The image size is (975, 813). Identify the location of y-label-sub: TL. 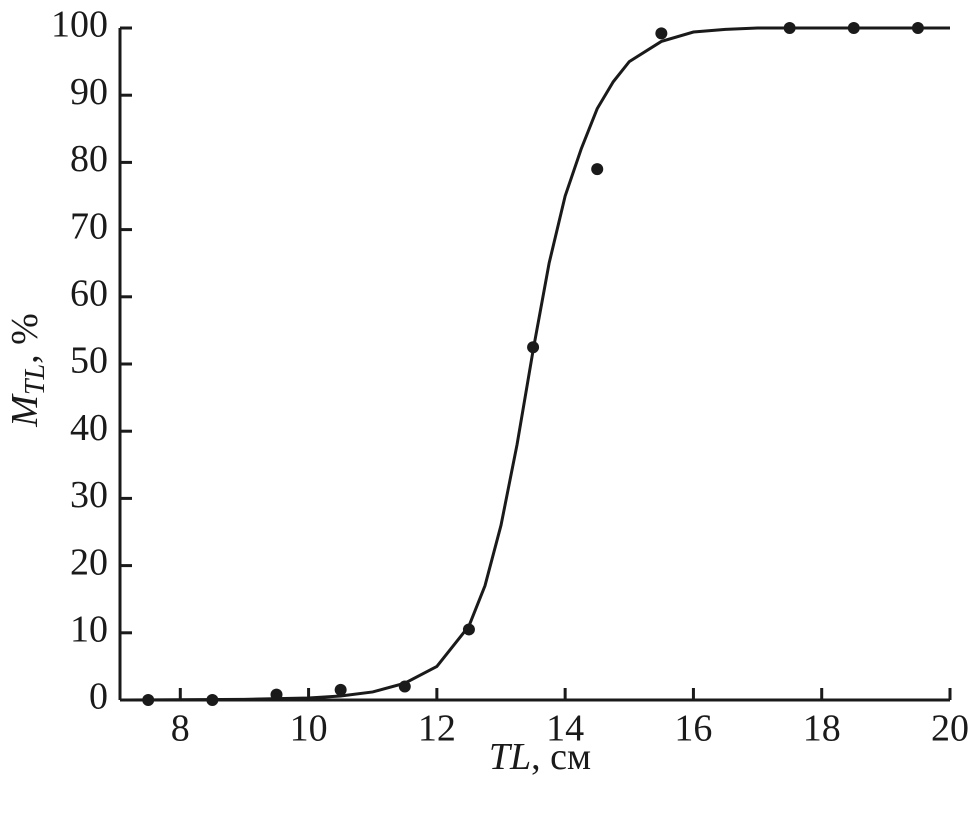
(35, 379).